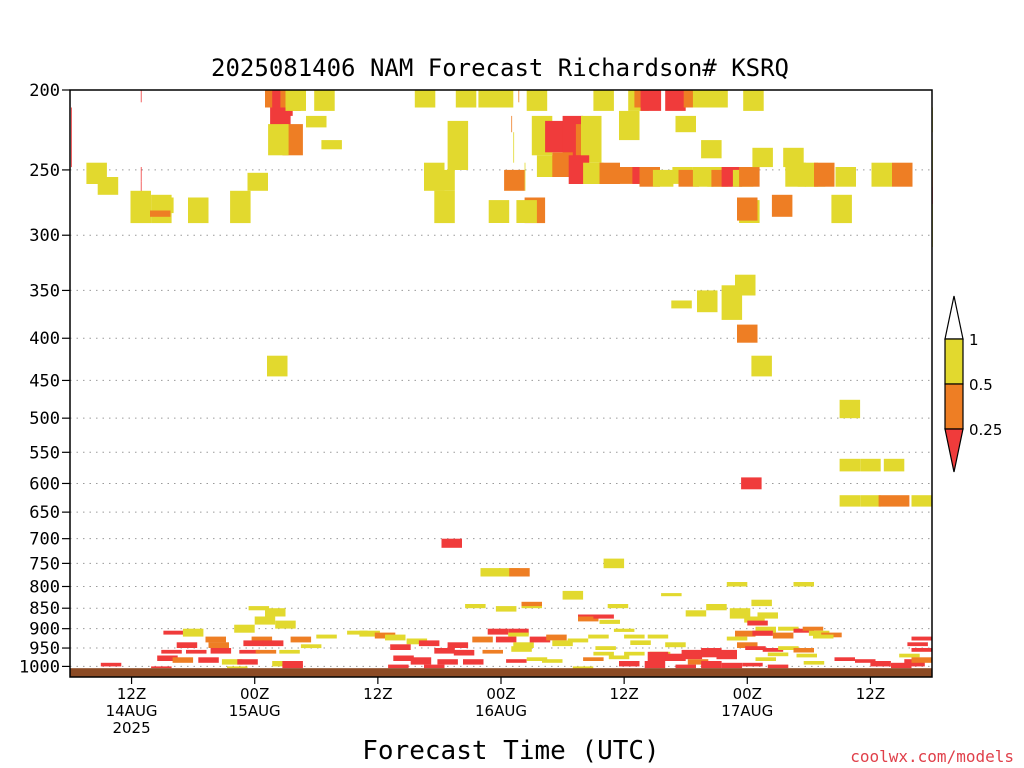 The height and width of the screenshot is (768, 1024). I want to click on ytick-label-800: 800, so click(44, 587).